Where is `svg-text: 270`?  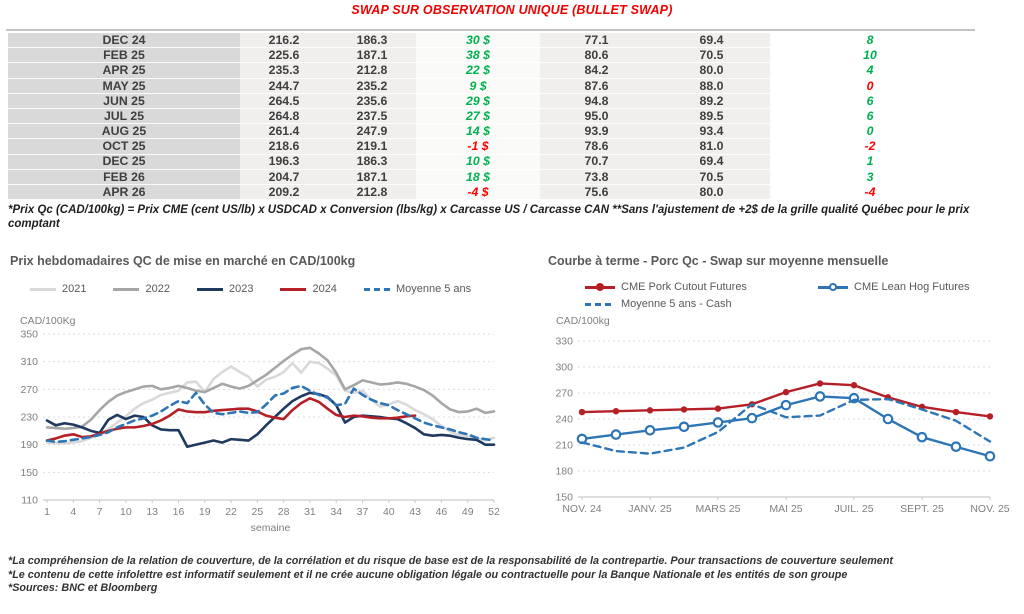 svg-text: 270 is located at coordinates (29, 390).